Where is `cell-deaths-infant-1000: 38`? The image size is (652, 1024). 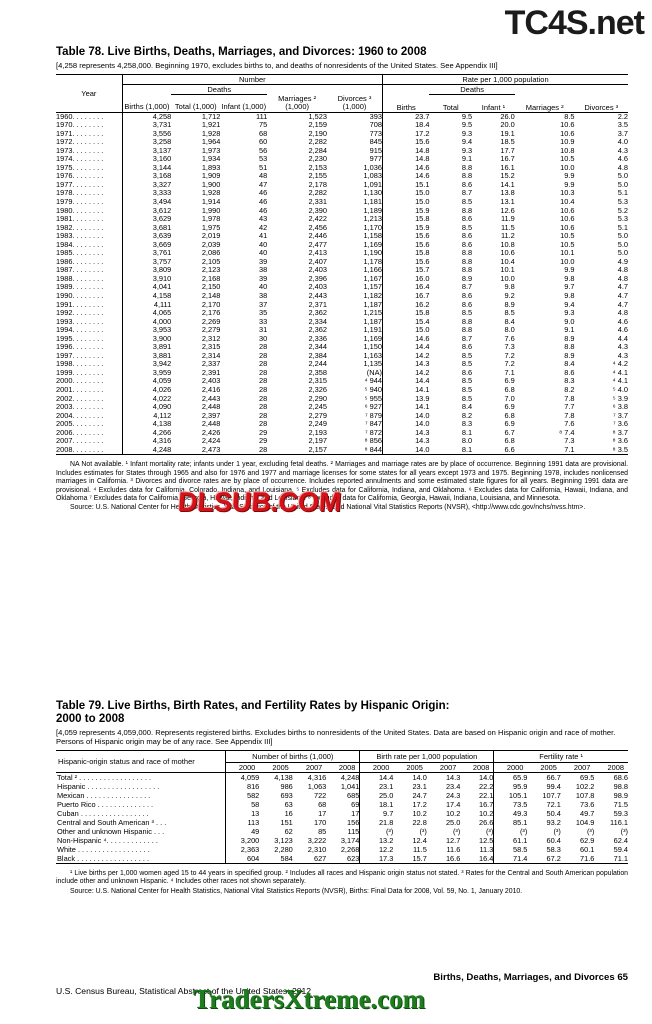 cell-deaths-infant-1000: 38 is located at coordinates (263, 270).